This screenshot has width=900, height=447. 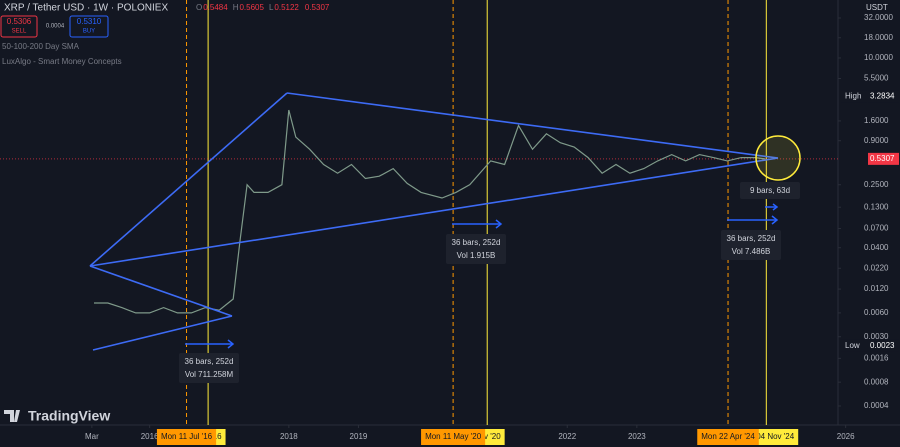 What do you see at coordinates (62, 61) in the screenshot?
I see `indicator-name: LuxAlgo - Smart Money Concepts` at bounding box center [62, 61].